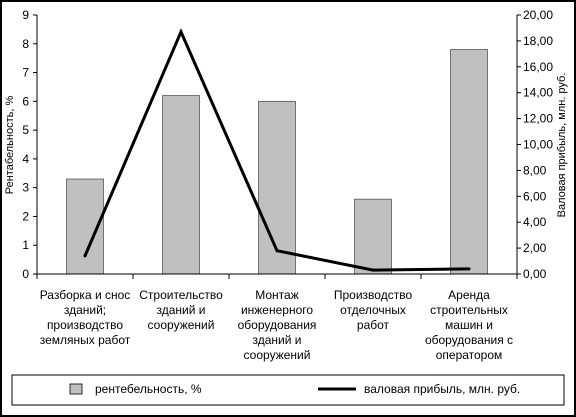 This screenshot has height=417, width=576. Describe the element at coordinates (25, 274) in the screenshot. I see `left-tick-label: 0` at that location.